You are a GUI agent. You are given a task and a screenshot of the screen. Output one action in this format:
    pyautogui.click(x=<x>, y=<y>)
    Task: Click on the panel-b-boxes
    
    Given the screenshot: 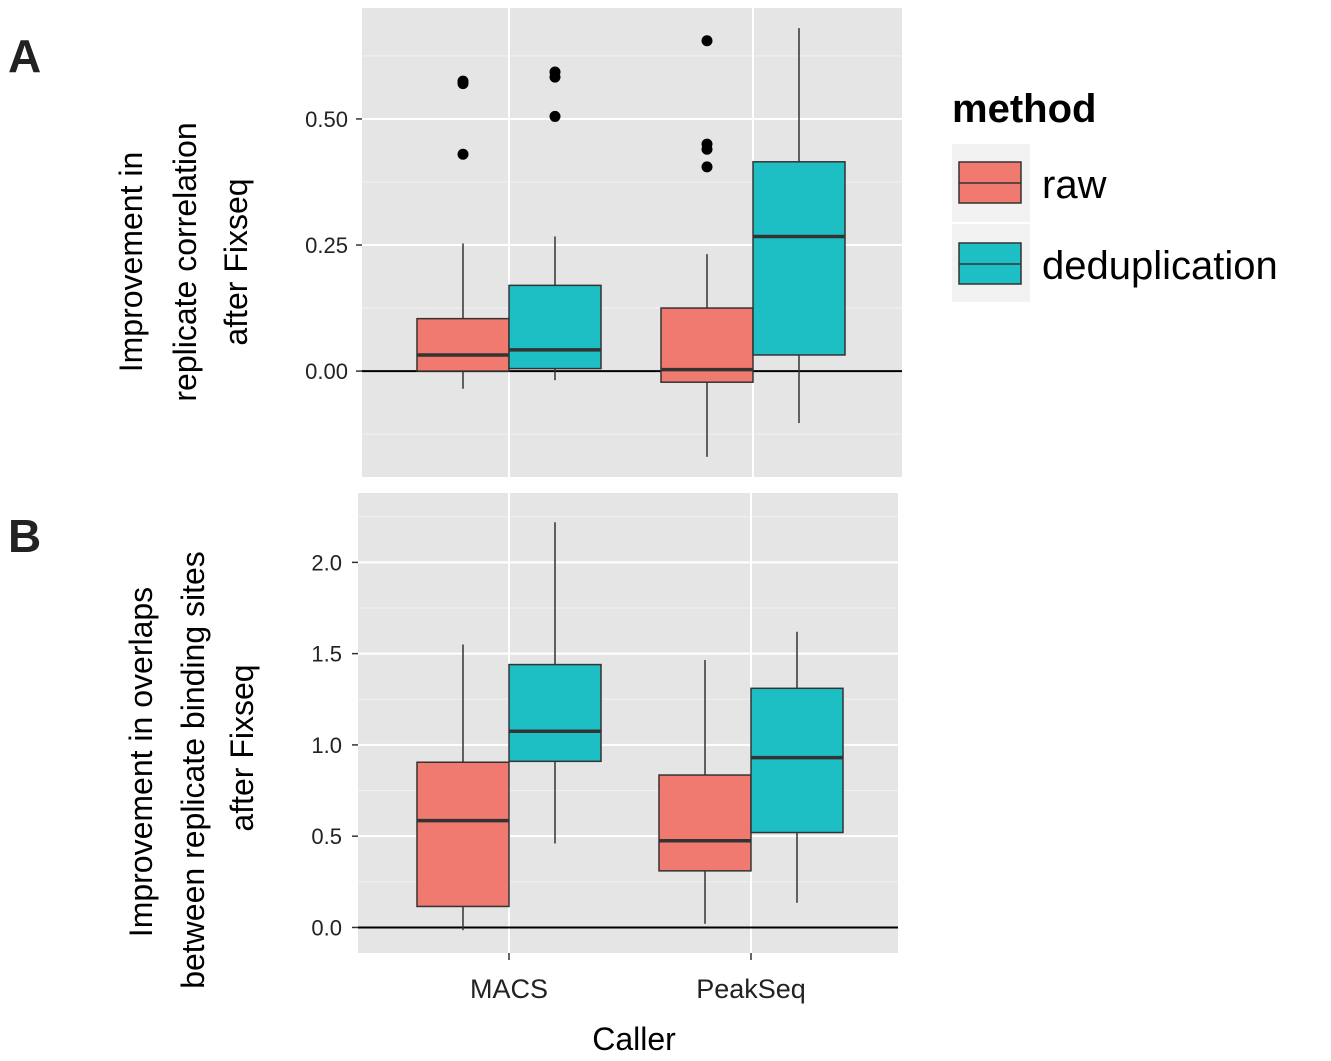 What is the action you would take?
    pyautogui.click(x=630, y=726)
    